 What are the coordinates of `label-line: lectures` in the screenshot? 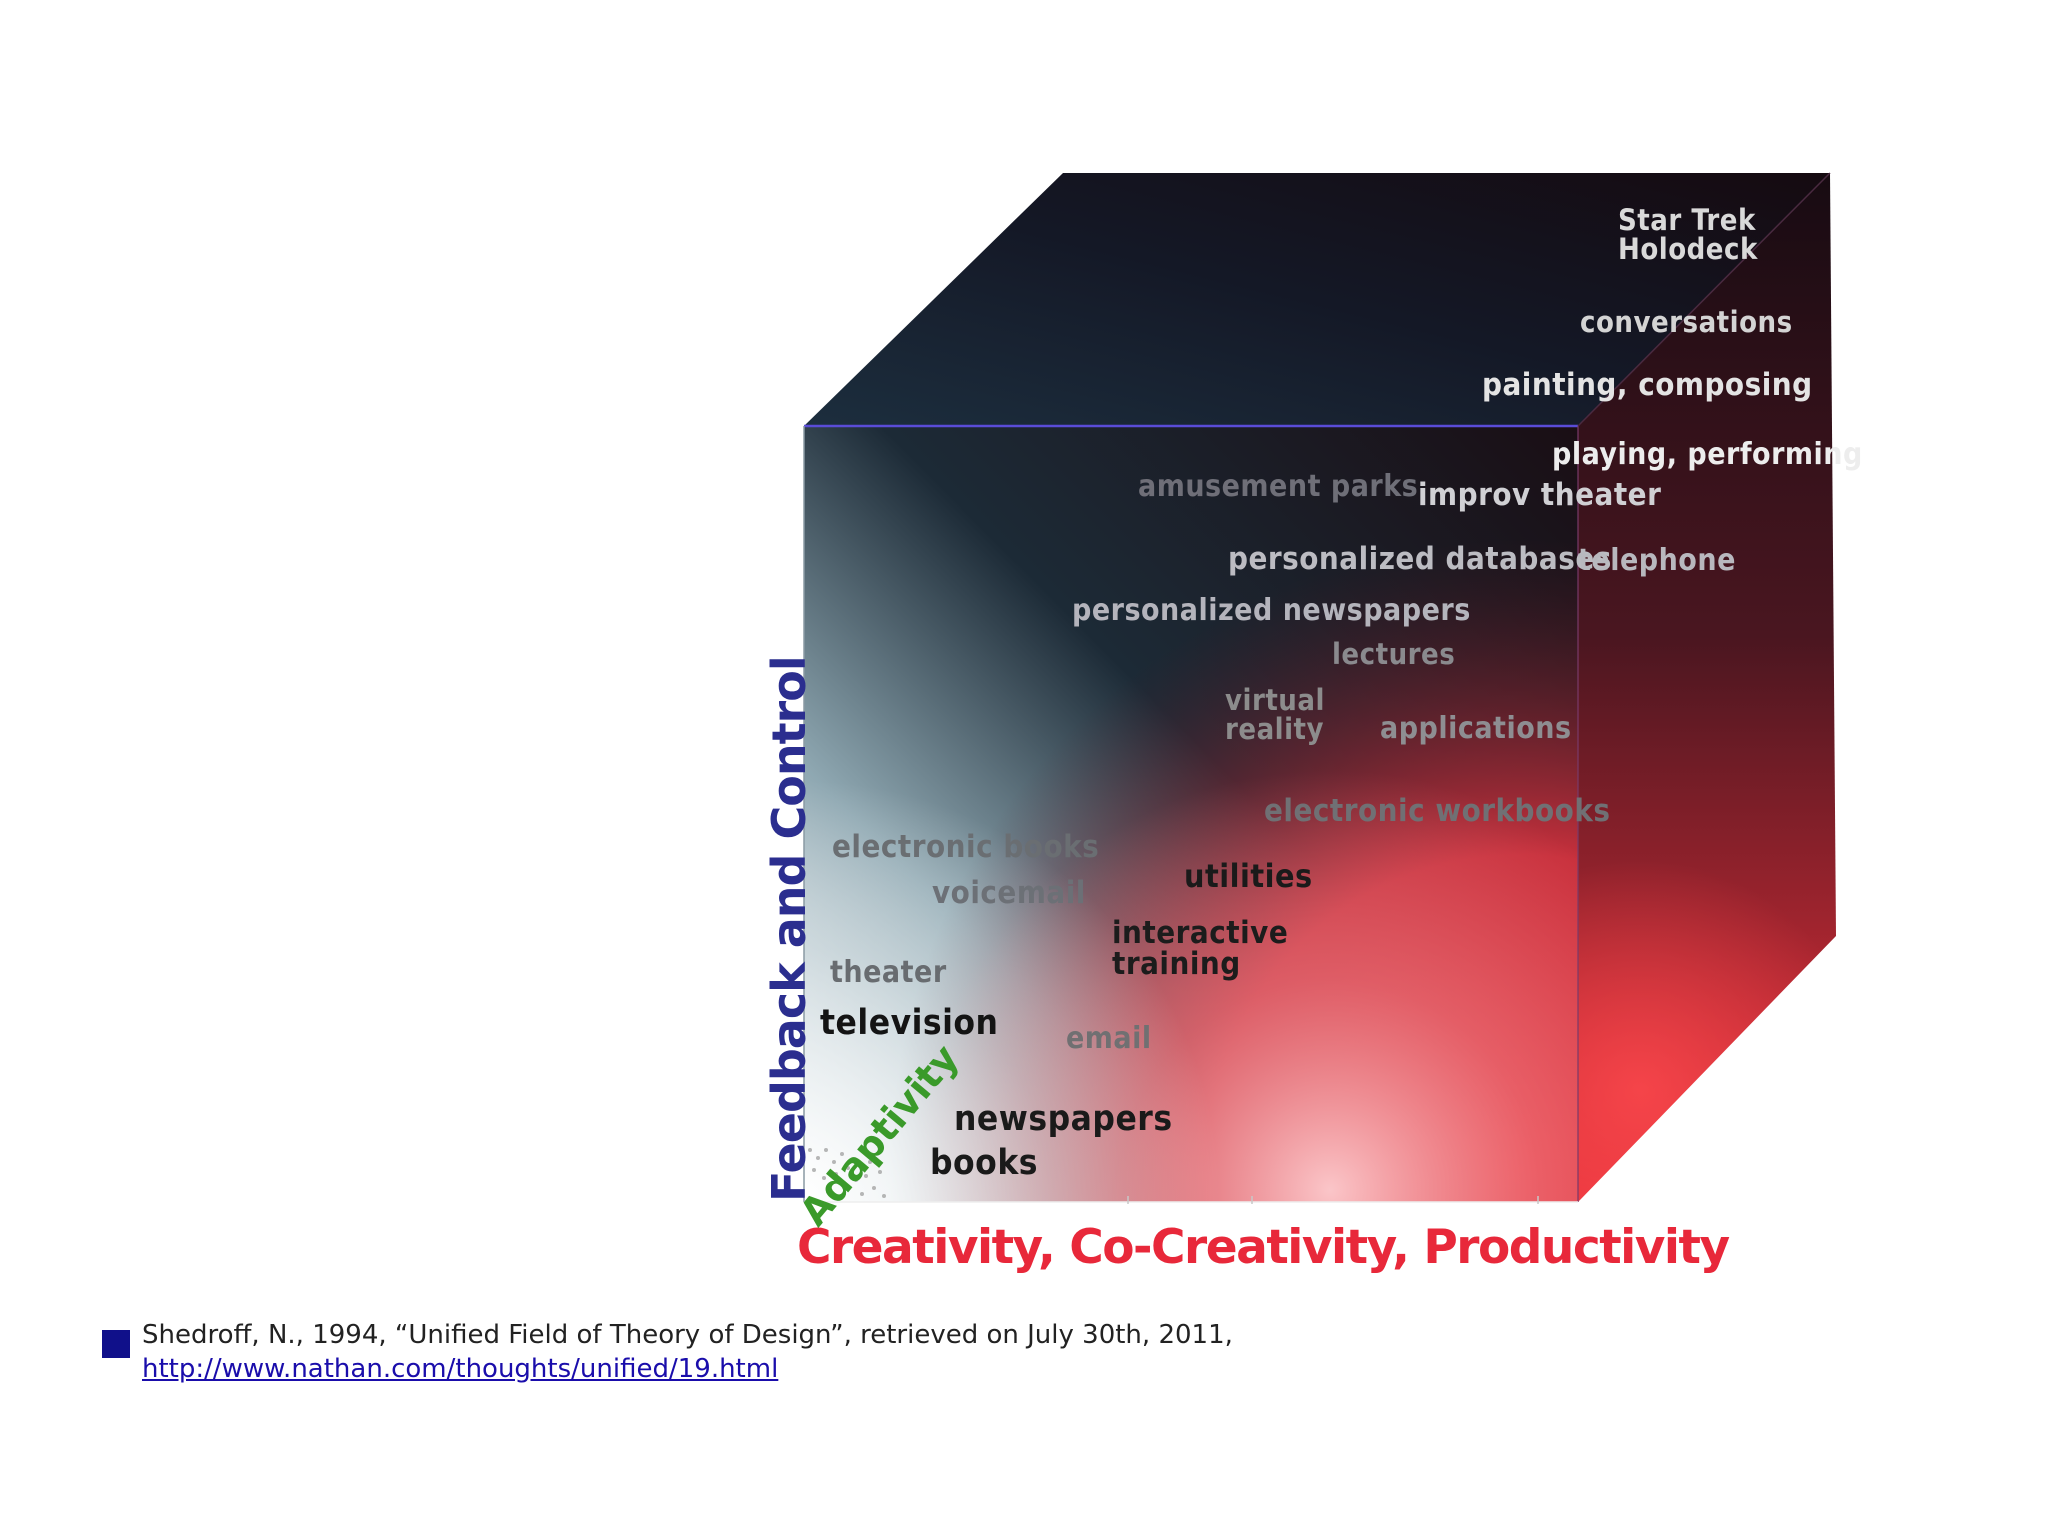 It's located at (1394, 654).